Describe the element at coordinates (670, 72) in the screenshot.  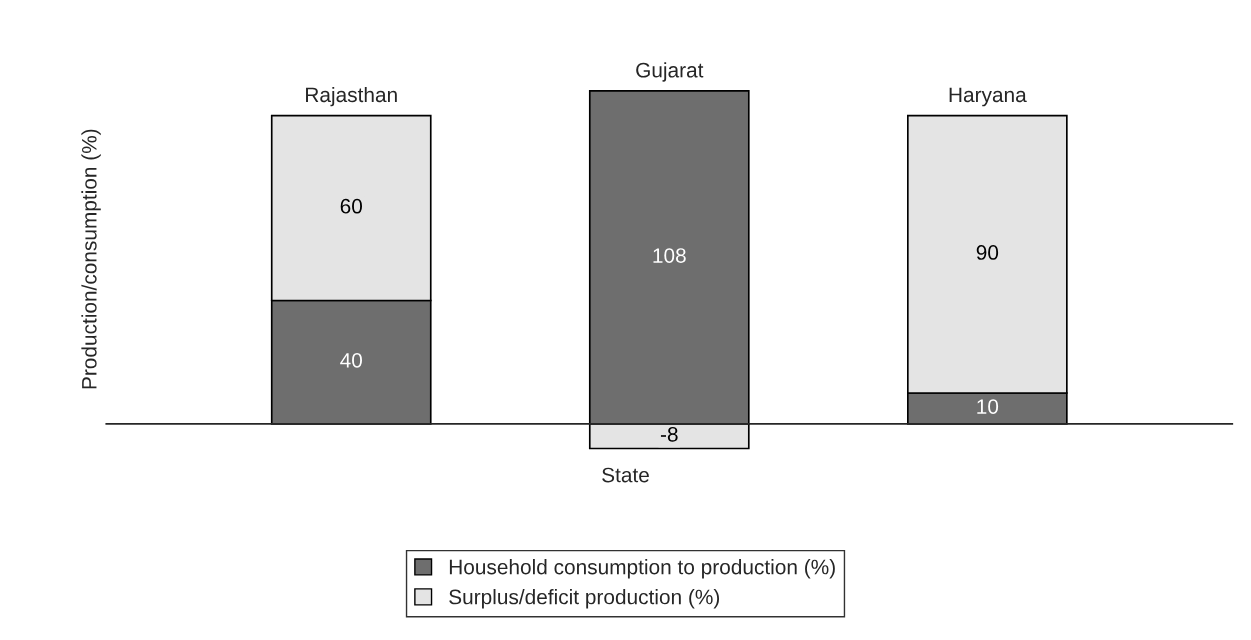
I see `x-tick-label: Gujarat` at that location.